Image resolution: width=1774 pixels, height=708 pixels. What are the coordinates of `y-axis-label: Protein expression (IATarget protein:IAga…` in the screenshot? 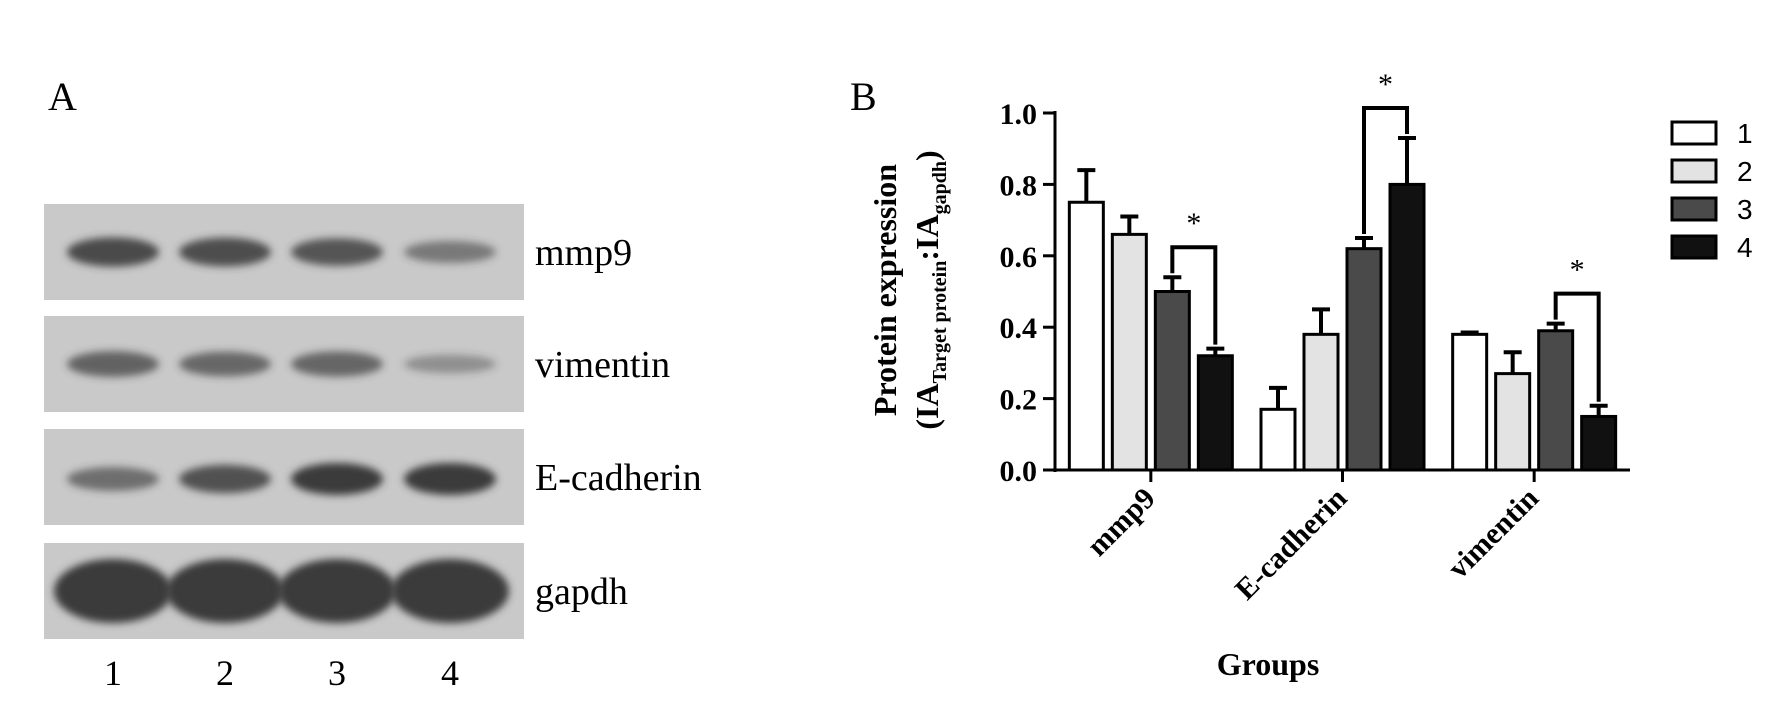 It's located at (909, 289).